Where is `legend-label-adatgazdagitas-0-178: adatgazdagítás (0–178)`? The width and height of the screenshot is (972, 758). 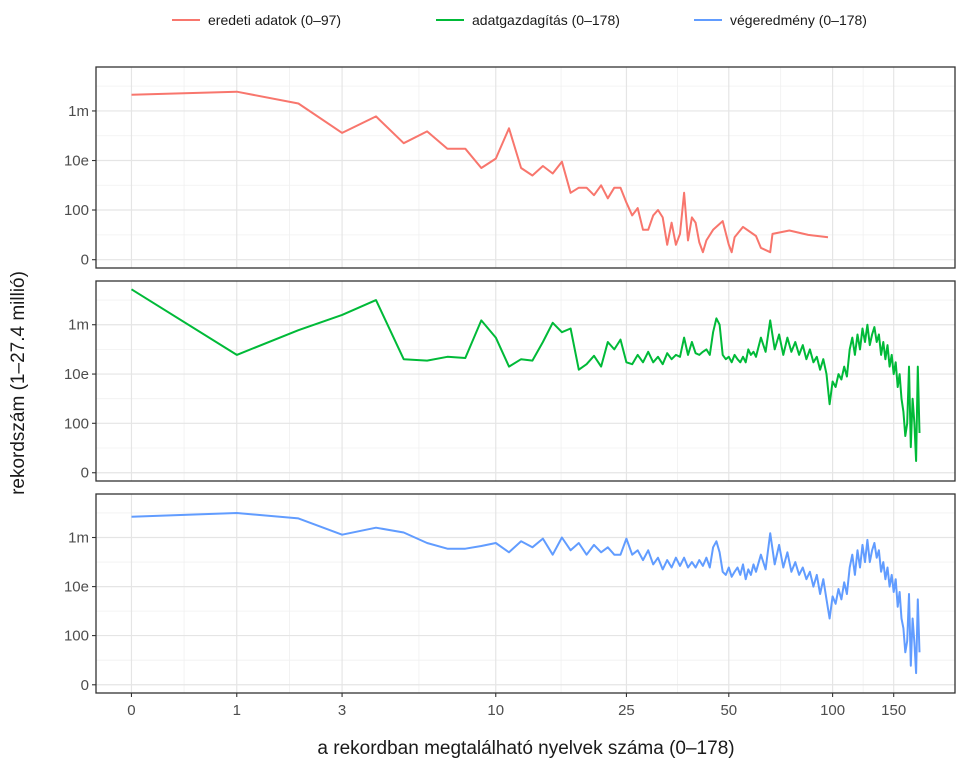 legend-label-adatgazdagitas-0-178: adatgazdagítás (0–178) is located at coordinates (546, 20).